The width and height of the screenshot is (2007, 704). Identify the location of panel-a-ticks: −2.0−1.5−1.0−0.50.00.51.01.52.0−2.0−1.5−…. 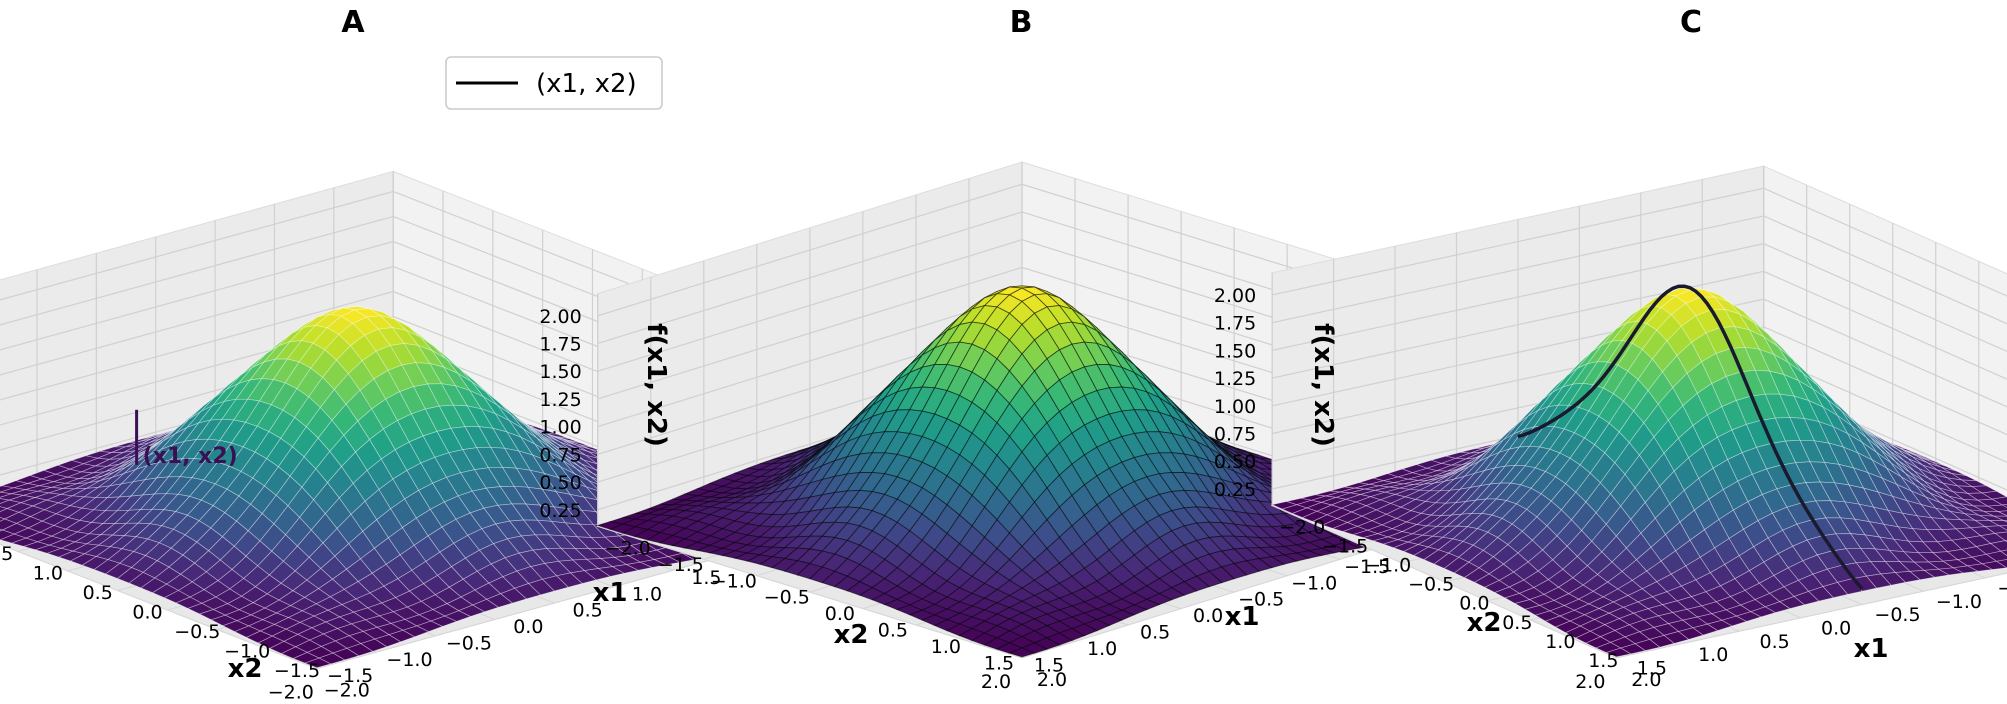
(390, 623).